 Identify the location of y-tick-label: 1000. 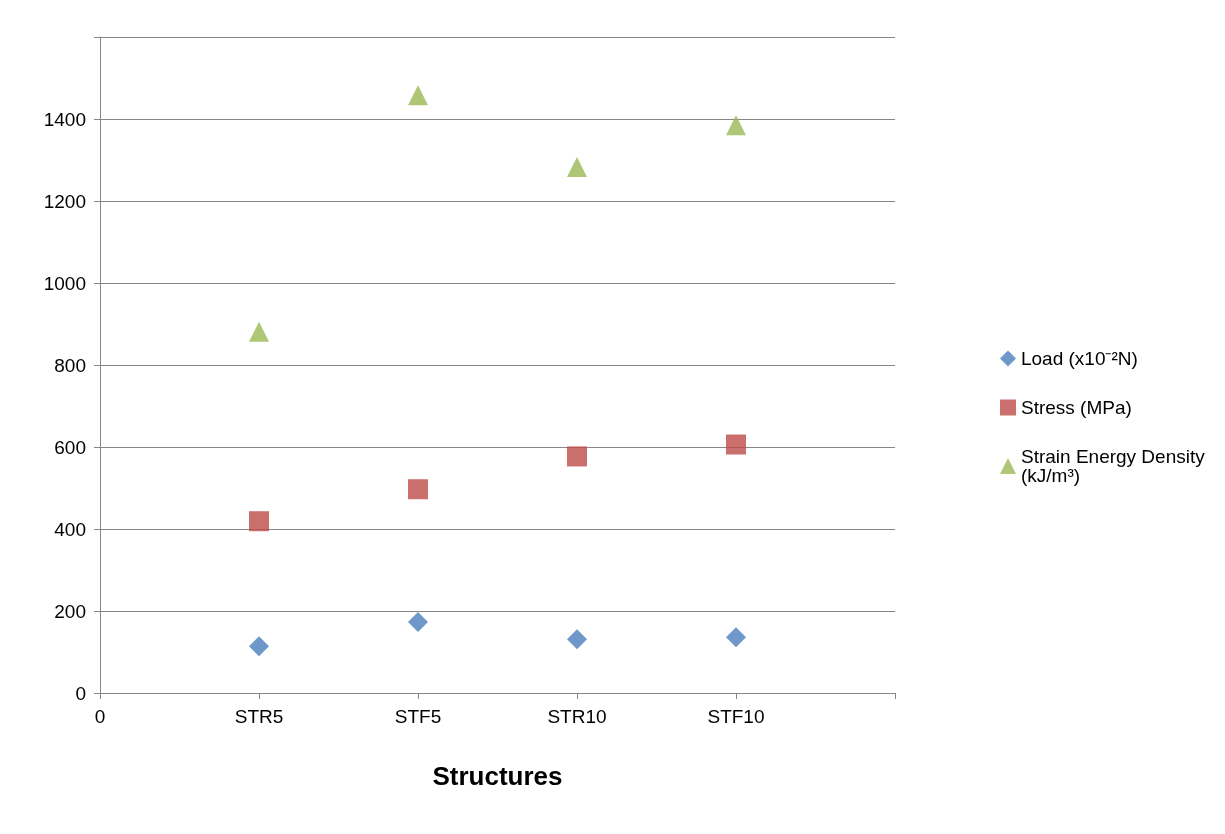
(64, 283).